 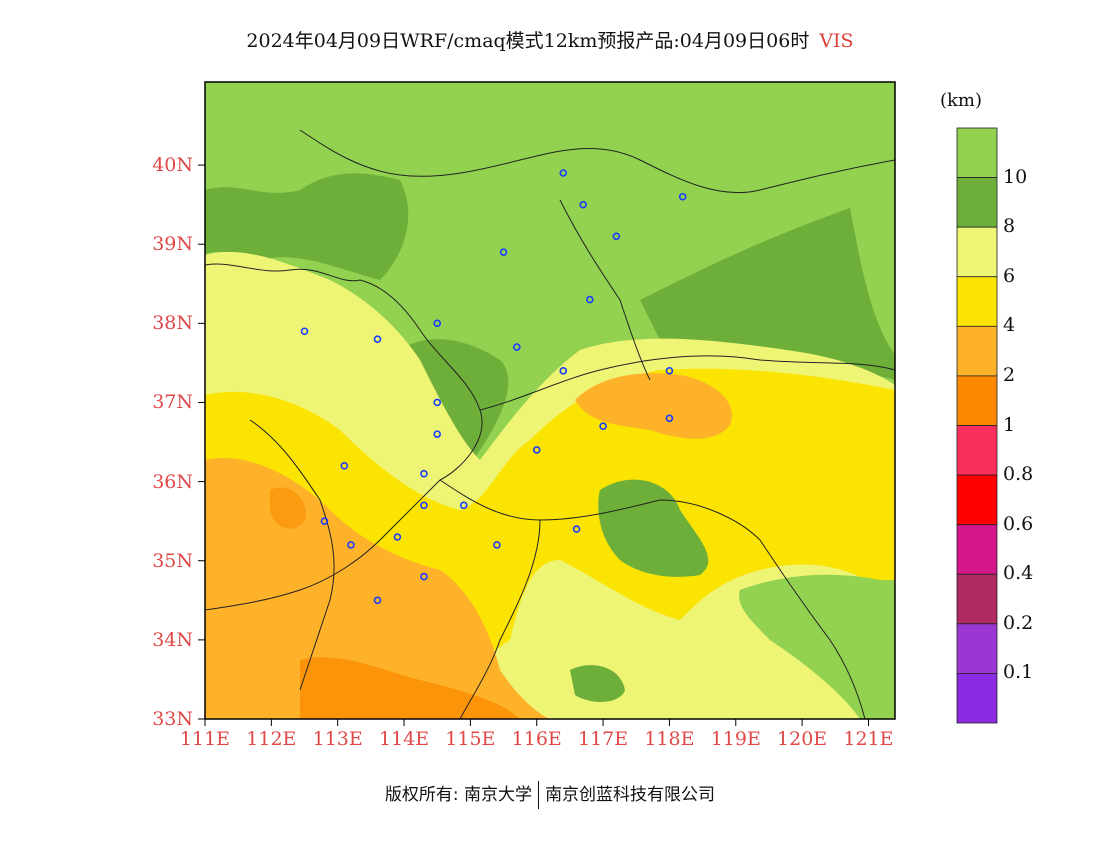 What do you see at coordinates (961, 100) in the screenshot?
I see `colorbar-unit: (km)` at bounding box center [961, 100].